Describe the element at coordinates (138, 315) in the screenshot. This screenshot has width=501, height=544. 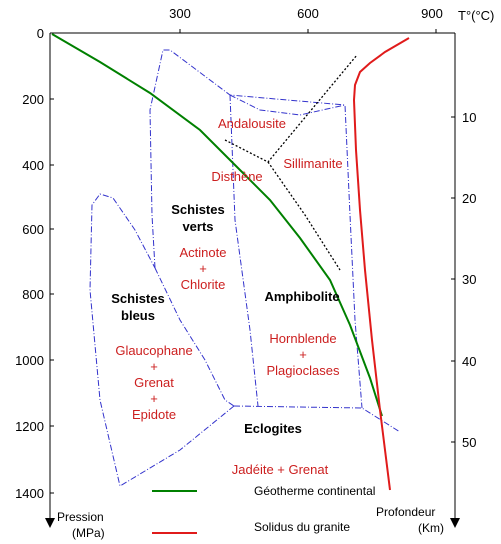
I see `facies-schistes-bleus-line2: bleus` at that location.